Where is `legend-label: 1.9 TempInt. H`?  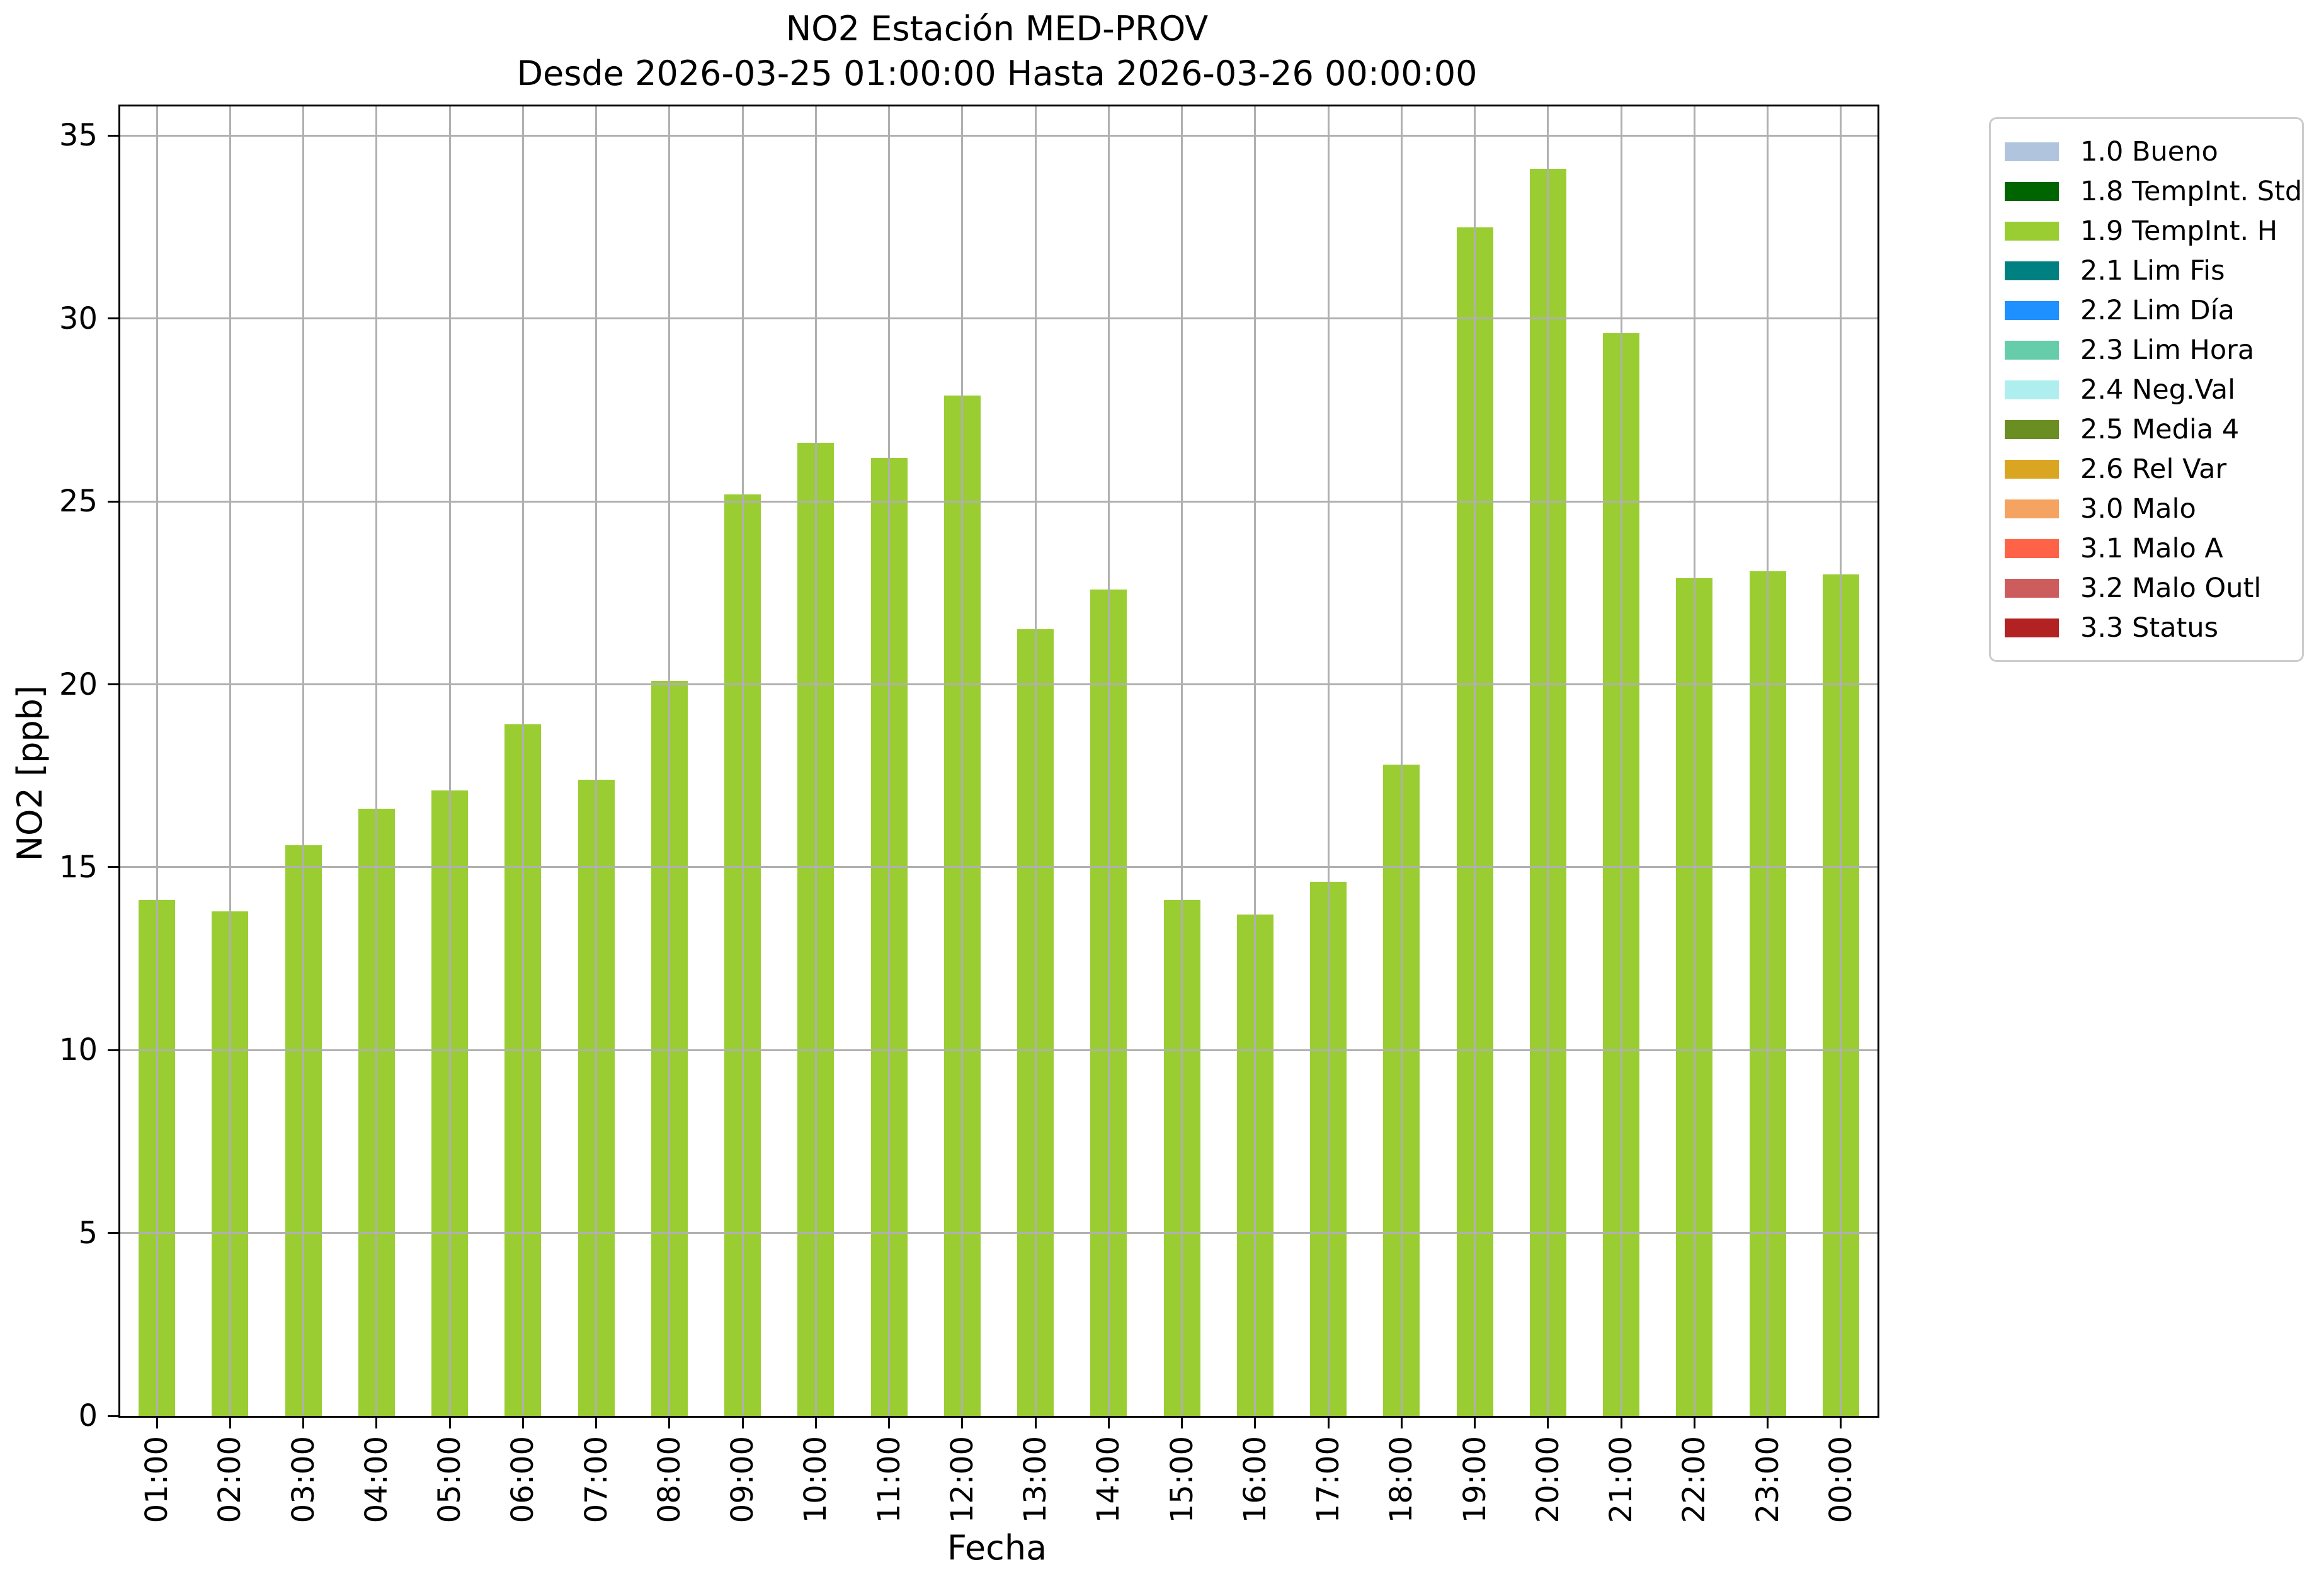
legend-label: 1.9 TempInt. H is located at coordinates (2179, 231).